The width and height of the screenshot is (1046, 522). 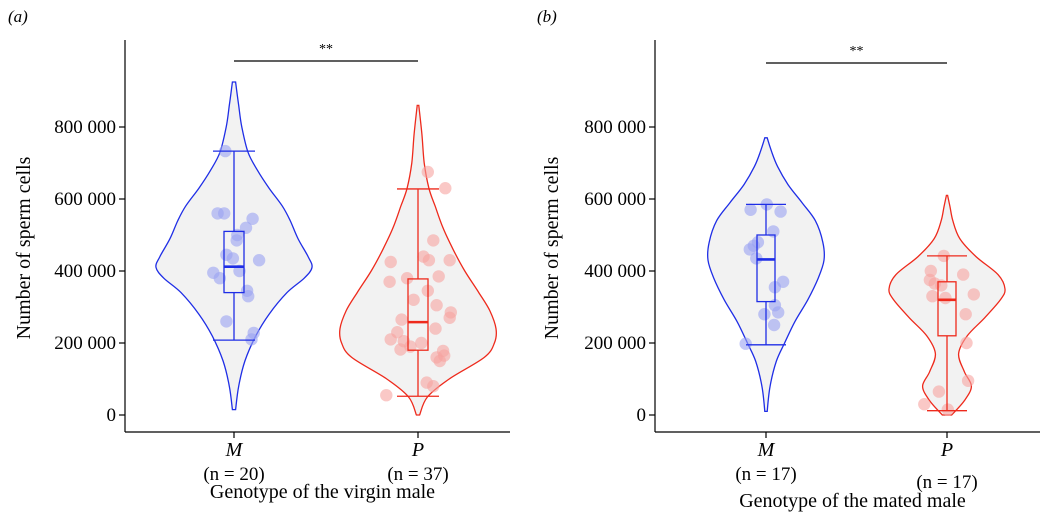 I want to click on panel-label: (a), so click(x=18, y=16).